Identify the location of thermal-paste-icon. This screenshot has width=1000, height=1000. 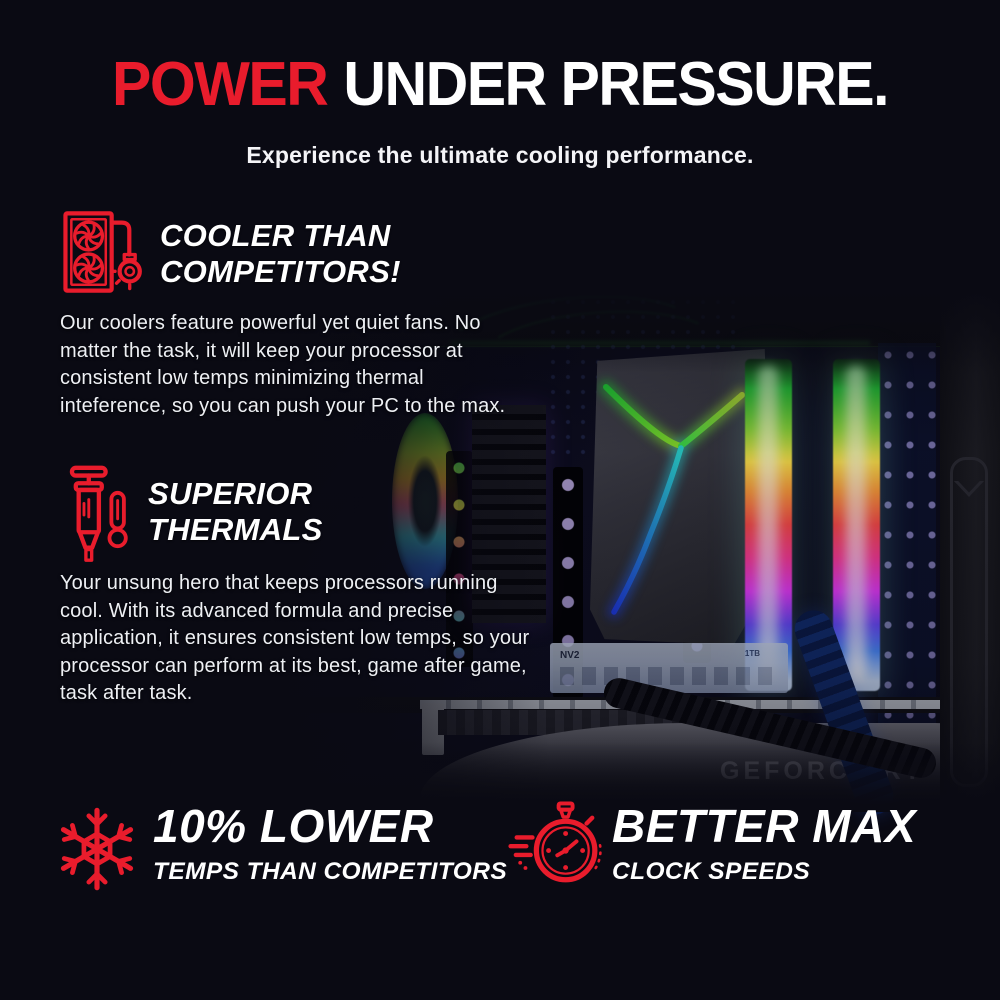
(98, 513).